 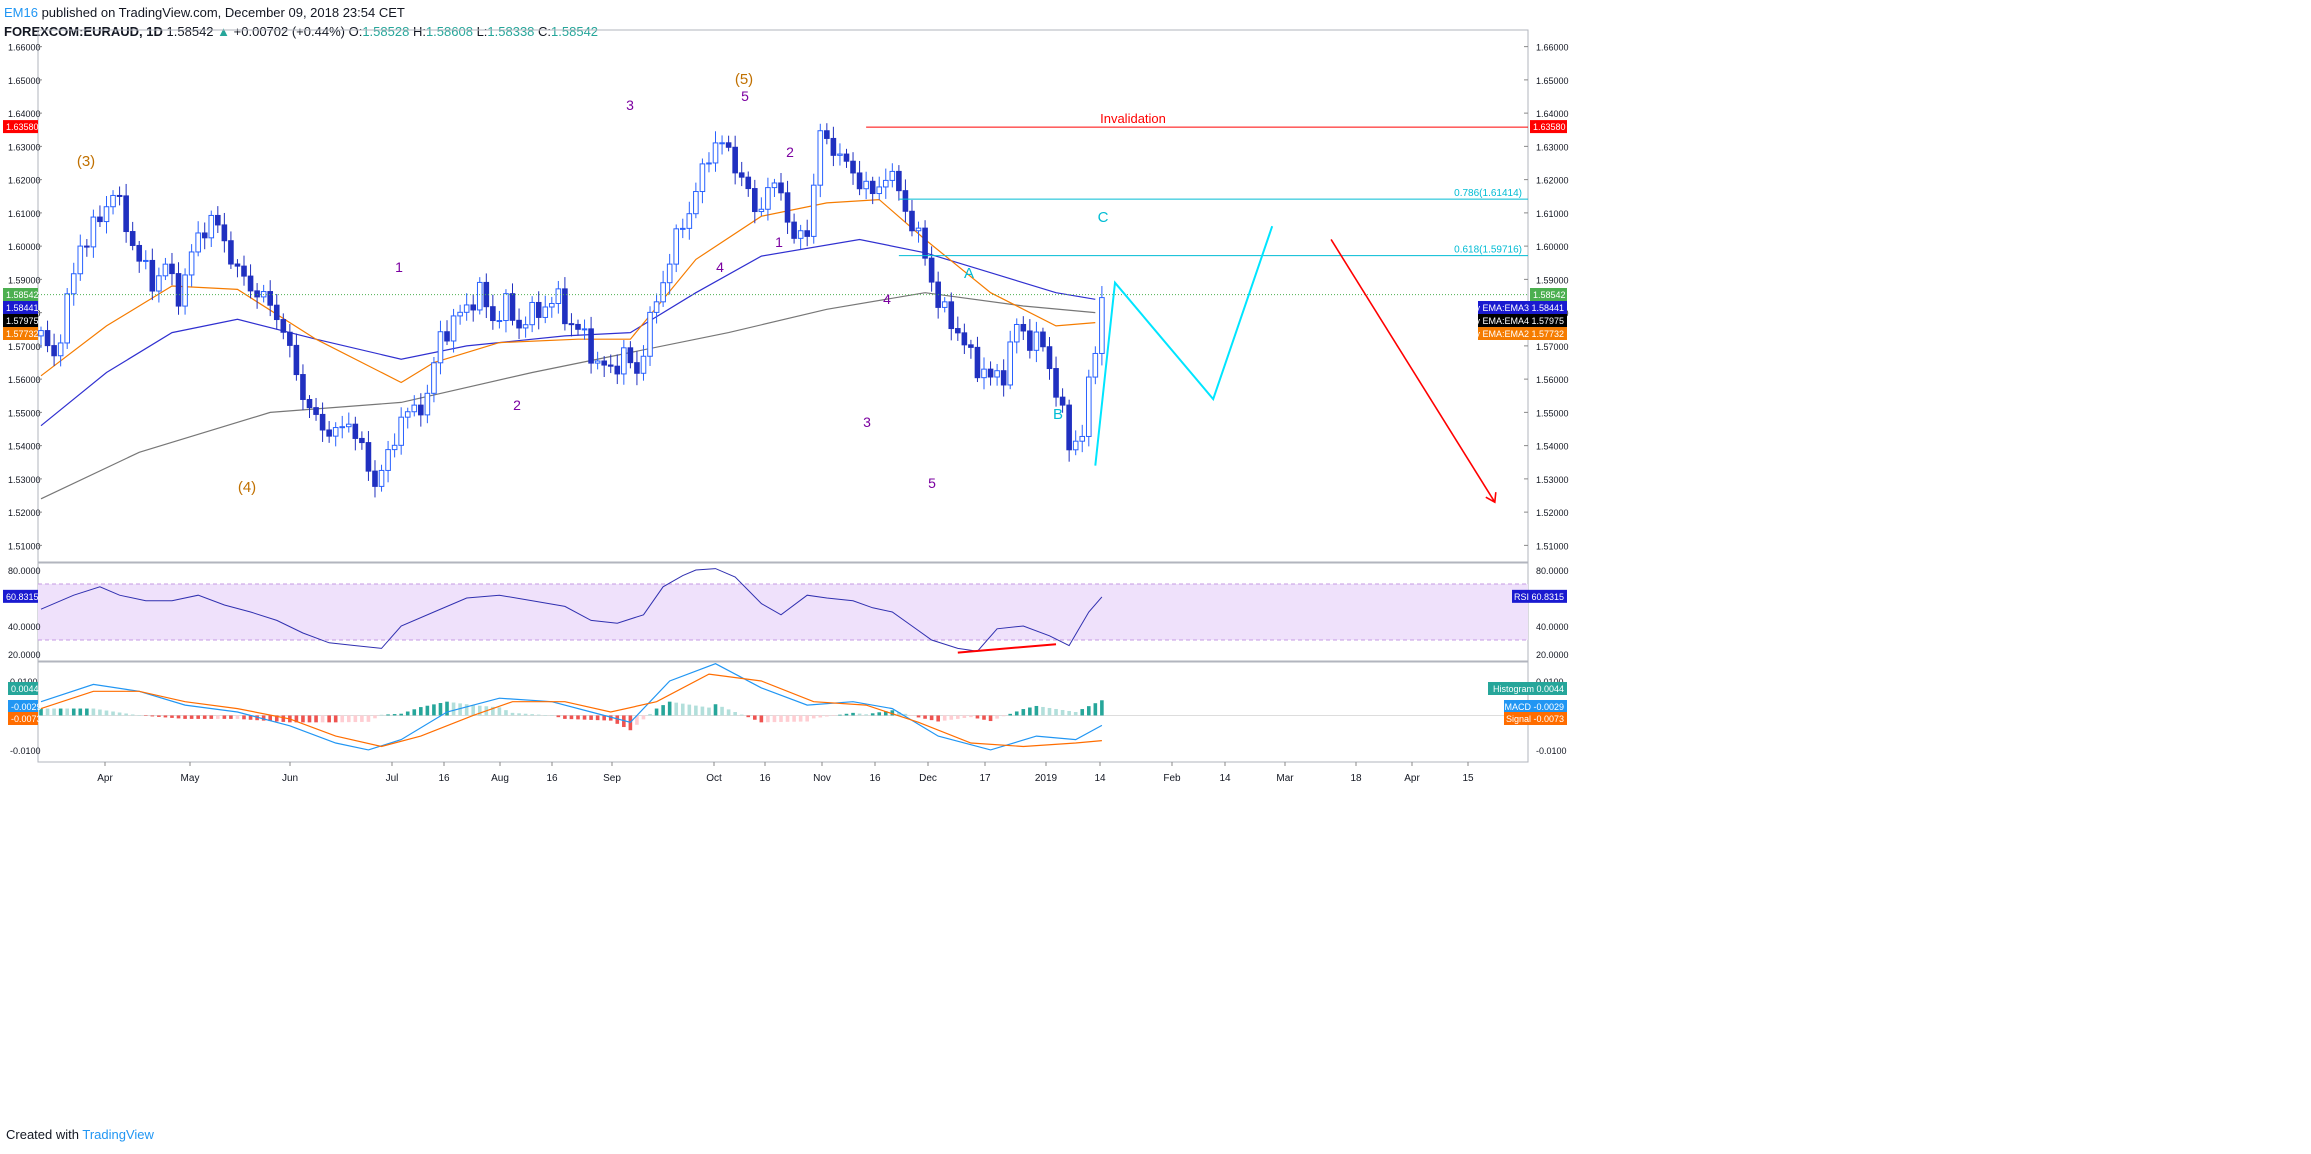 What do you see at coordinates (21, 12) in the screenshot?
I see `author-link: EM16` at bounding box center [21, 12].